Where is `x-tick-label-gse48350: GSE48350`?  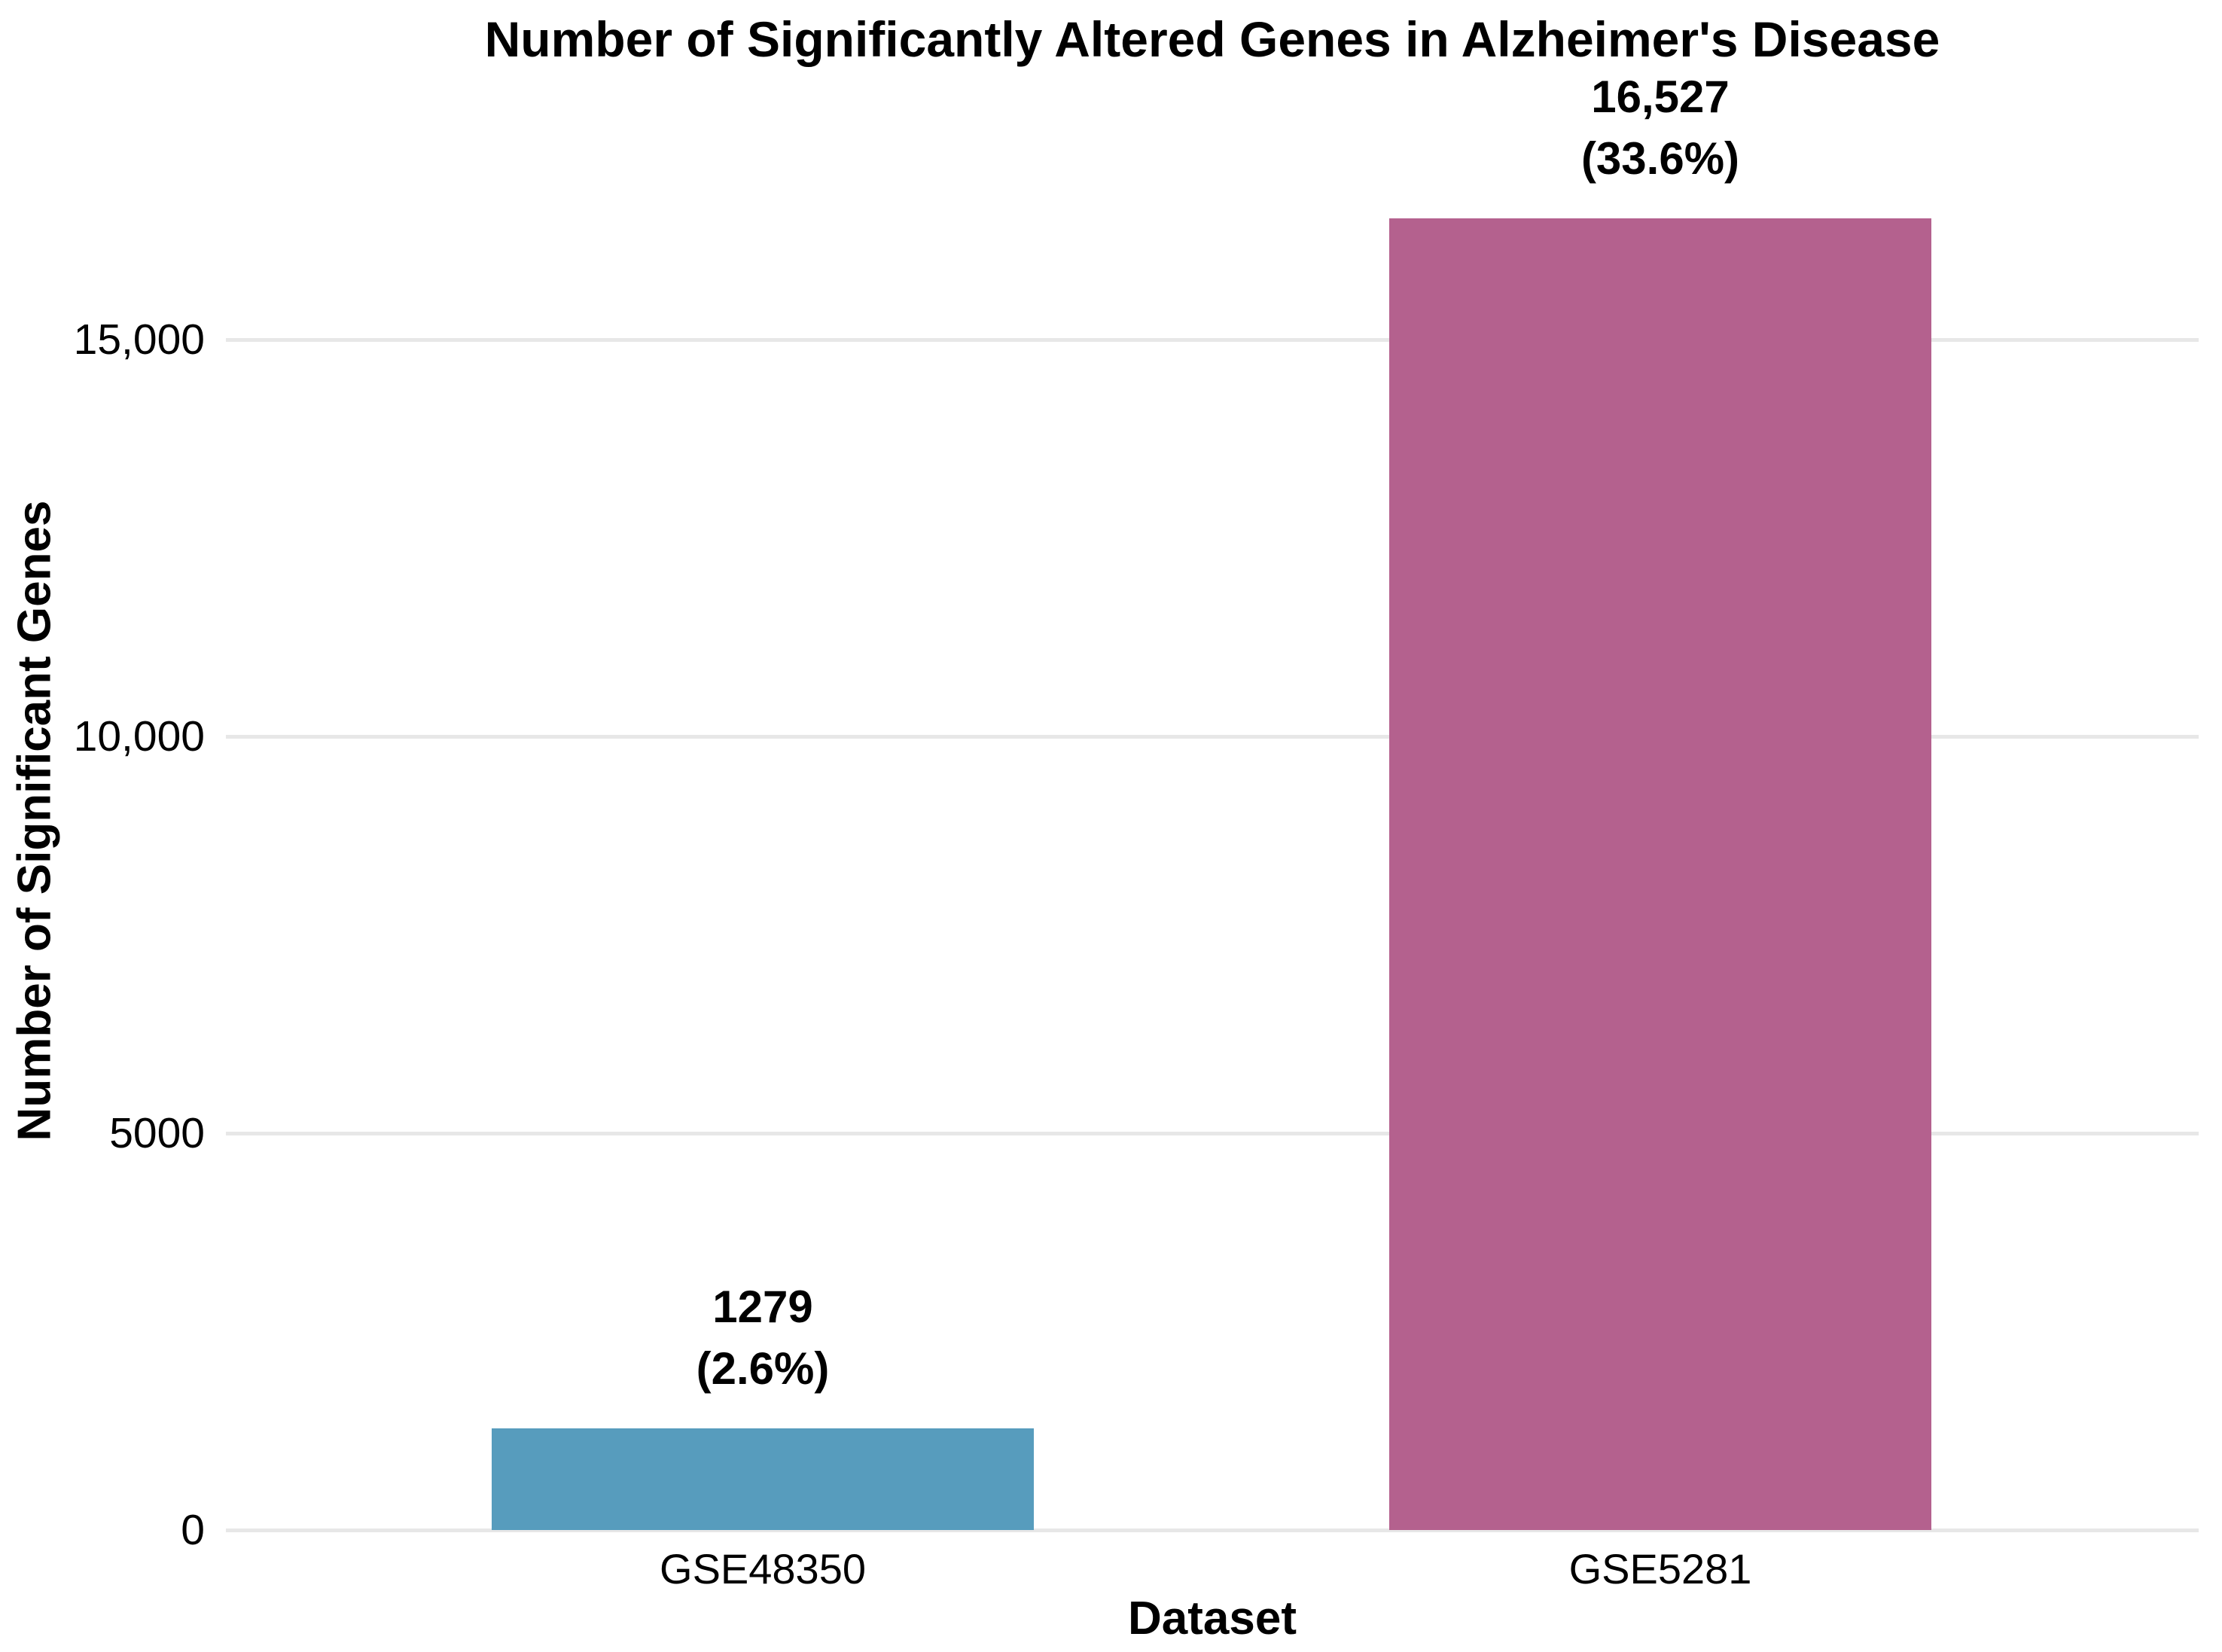 x-tick-label-gse48350: GSE48350 is located at coordinates (763, 1569).